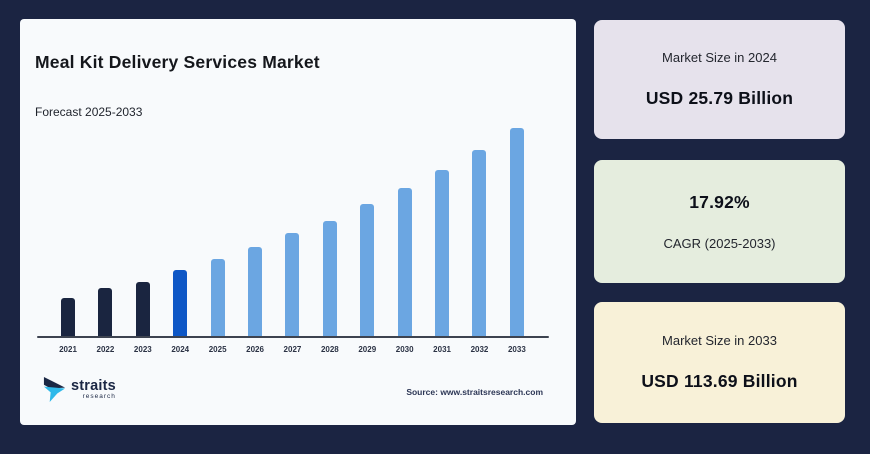 Image resolution: width=870 pixels, height=454 pixels. I want to click on card-value: USD 113.69 Billion, so click(719, 381).